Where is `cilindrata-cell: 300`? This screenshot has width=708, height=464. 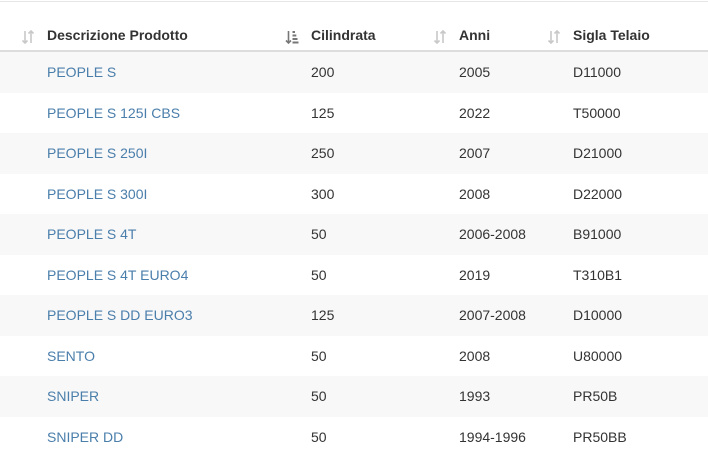
cilindrata-cell: 300 is located at coordinates (323, 193).